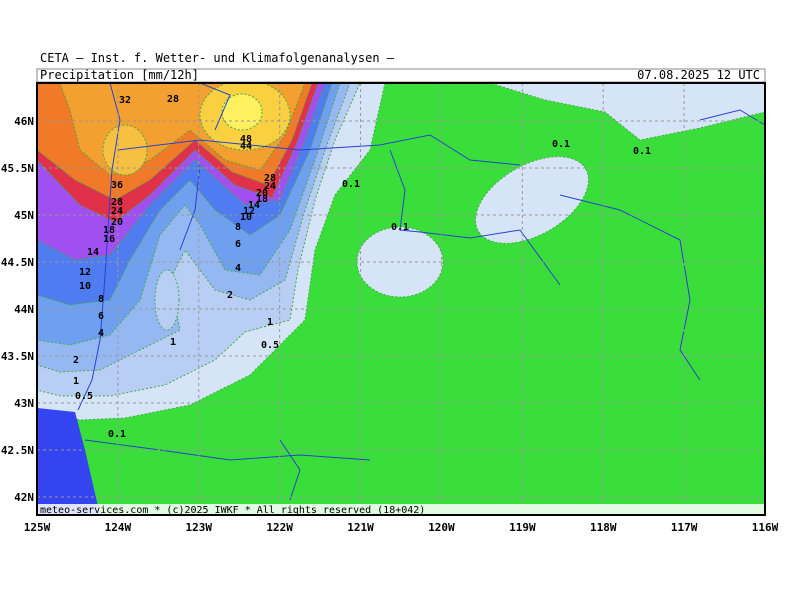 This screenshot has width=800, height=604. I want to click on lon-label: 125W, so click(37, 527).